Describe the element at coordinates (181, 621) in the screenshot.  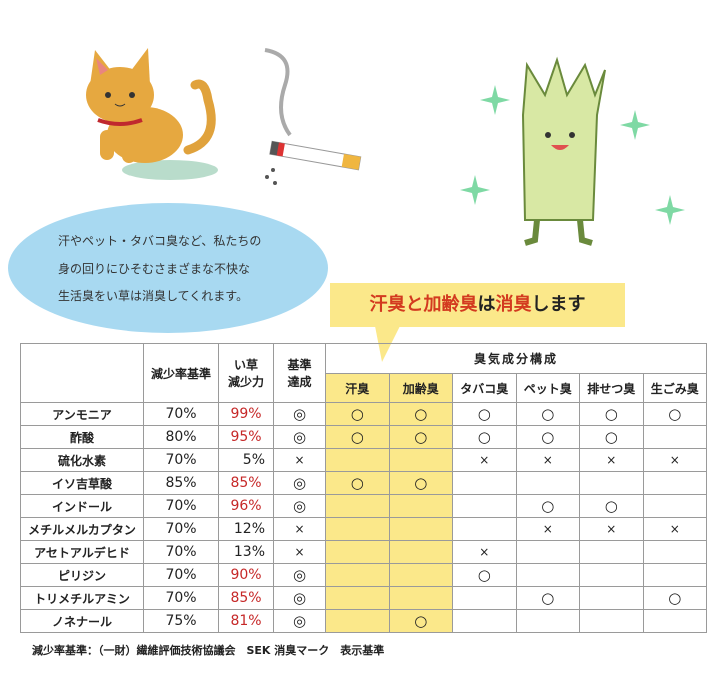
I see `standard-cell: 75%` at that location.